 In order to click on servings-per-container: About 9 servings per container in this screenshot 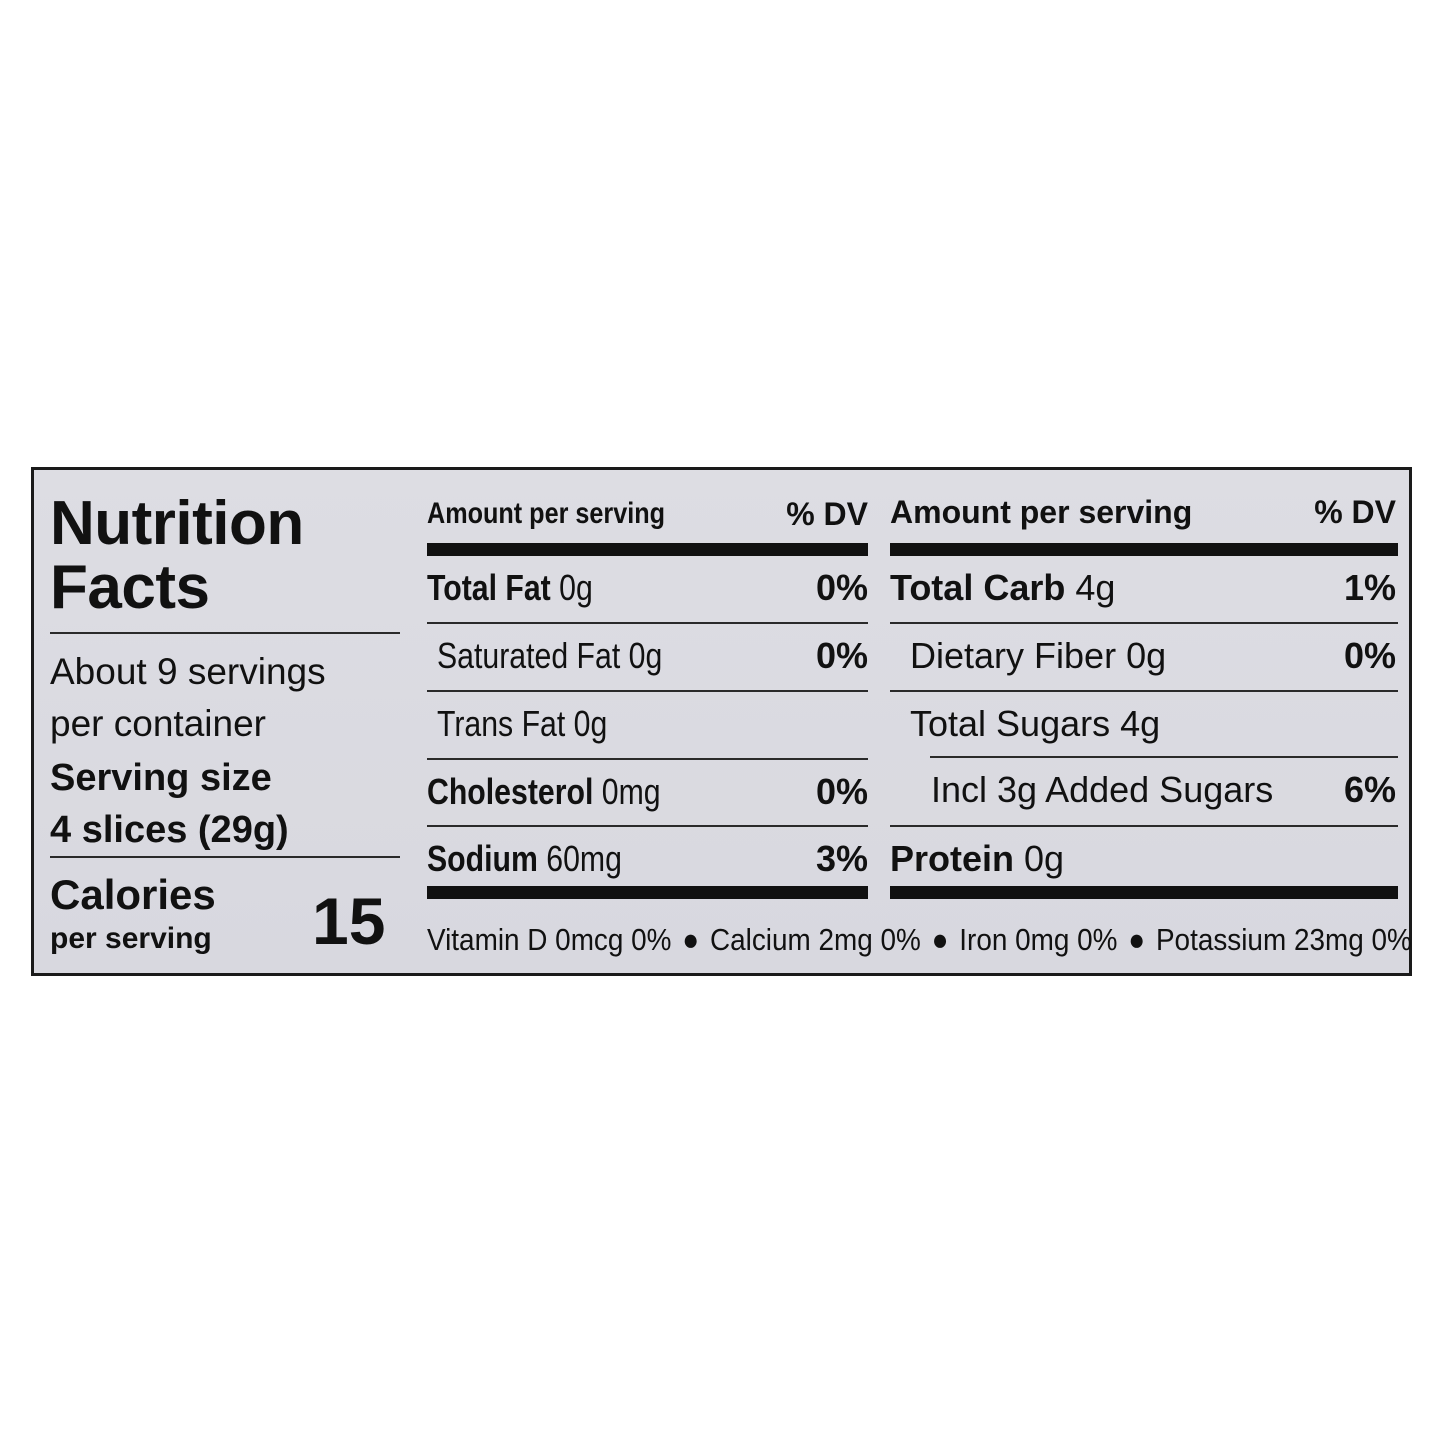, I will do `click(188, 697)`.